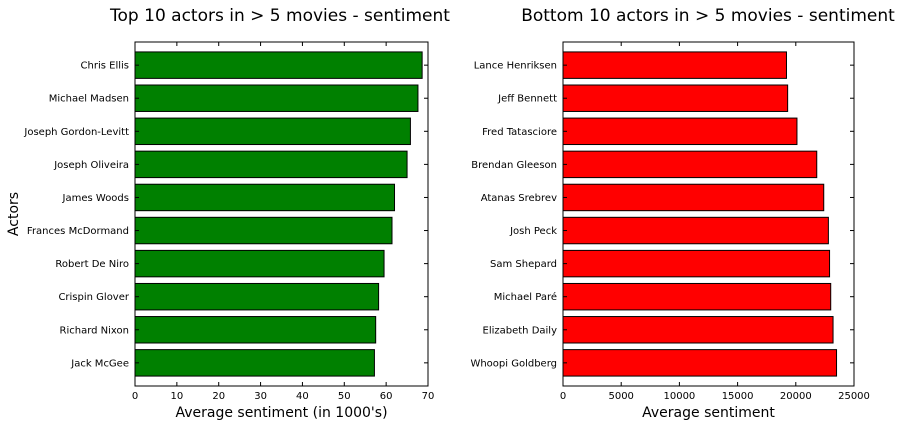  What do you see at coordinates (523, 264) in the screenshot?
I see `category-label: Sam Shepard` at bounding box center [523, 264].